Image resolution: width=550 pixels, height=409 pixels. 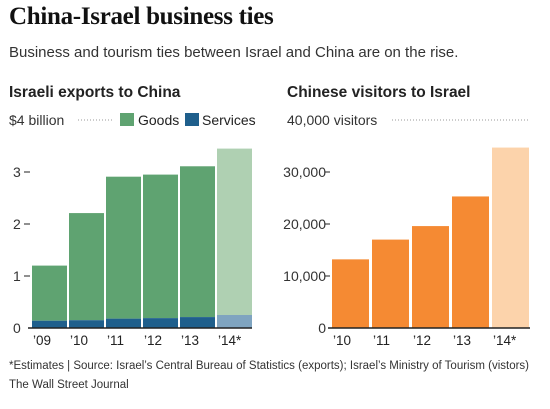 What do you see at coordinates (304, 224) in the screenshot?
I see `visitors-y-tick-label: 20,000` at bounding box center [304, 224].